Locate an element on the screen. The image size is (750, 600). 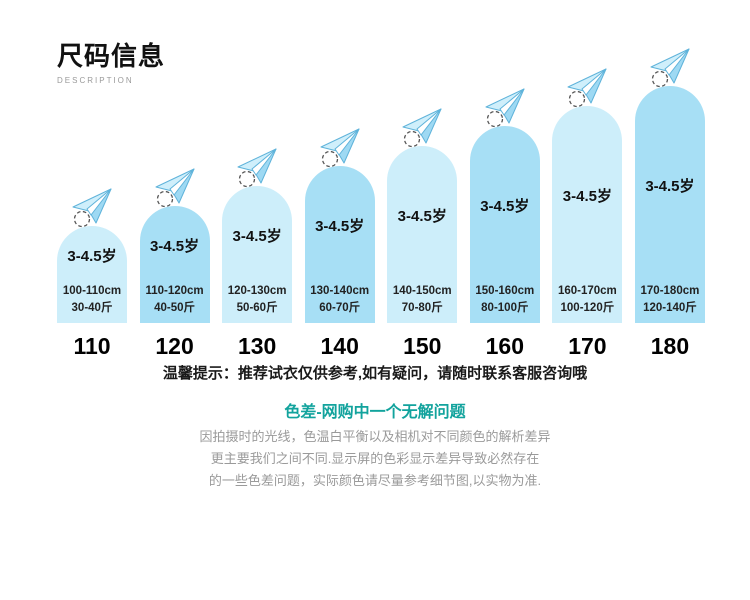
bar-body: 3-4.5岁 150-160cm 80-100斤 is located at coordinates (504, 224).